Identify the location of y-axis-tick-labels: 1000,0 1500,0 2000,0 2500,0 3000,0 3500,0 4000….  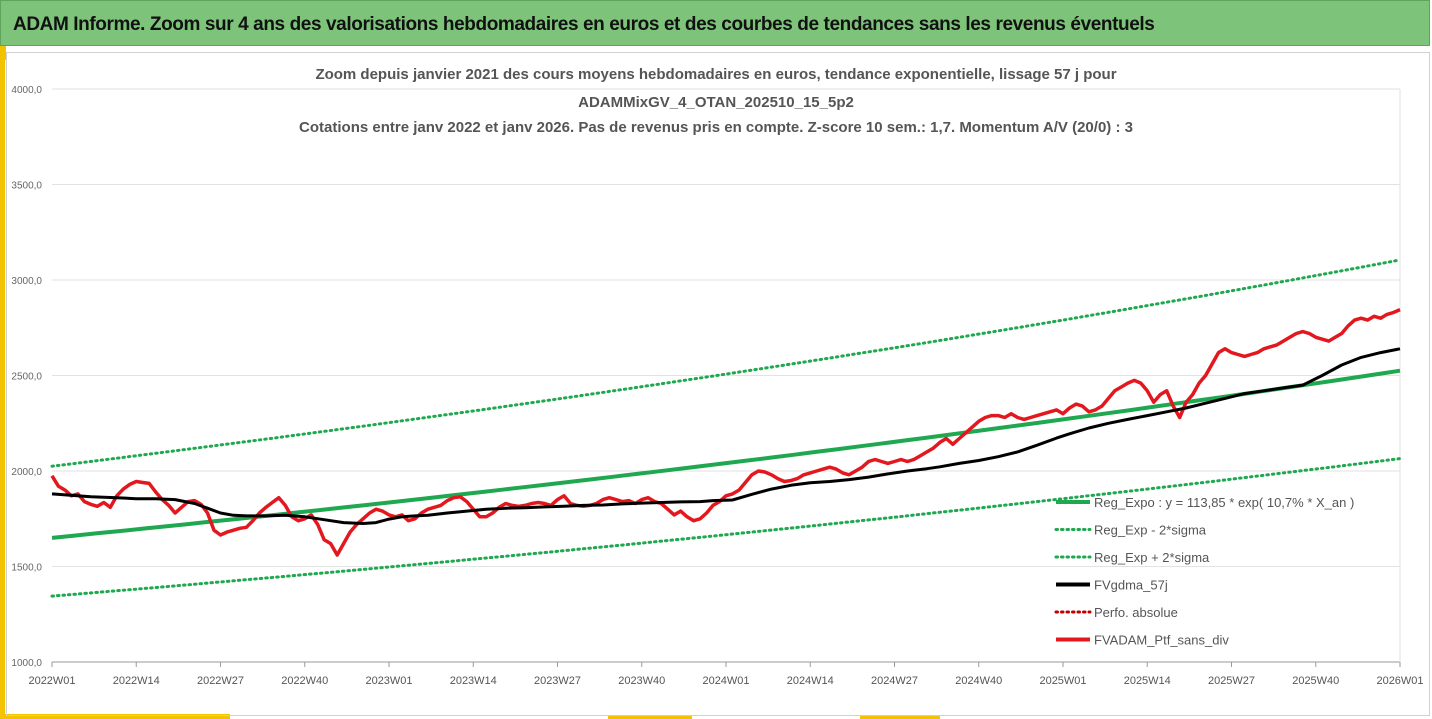
(26, 377).